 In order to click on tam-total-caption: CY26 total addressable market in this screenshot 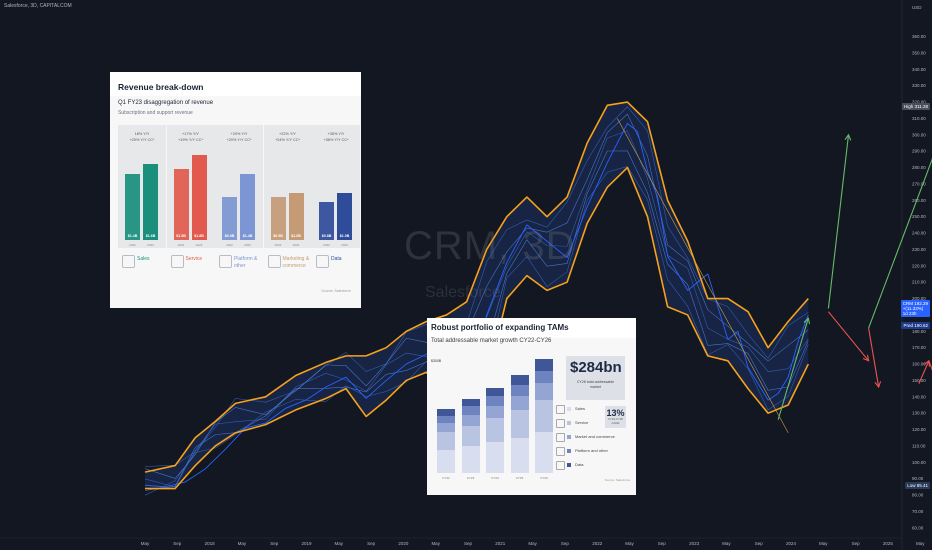, I will do `click(595, 384)`.